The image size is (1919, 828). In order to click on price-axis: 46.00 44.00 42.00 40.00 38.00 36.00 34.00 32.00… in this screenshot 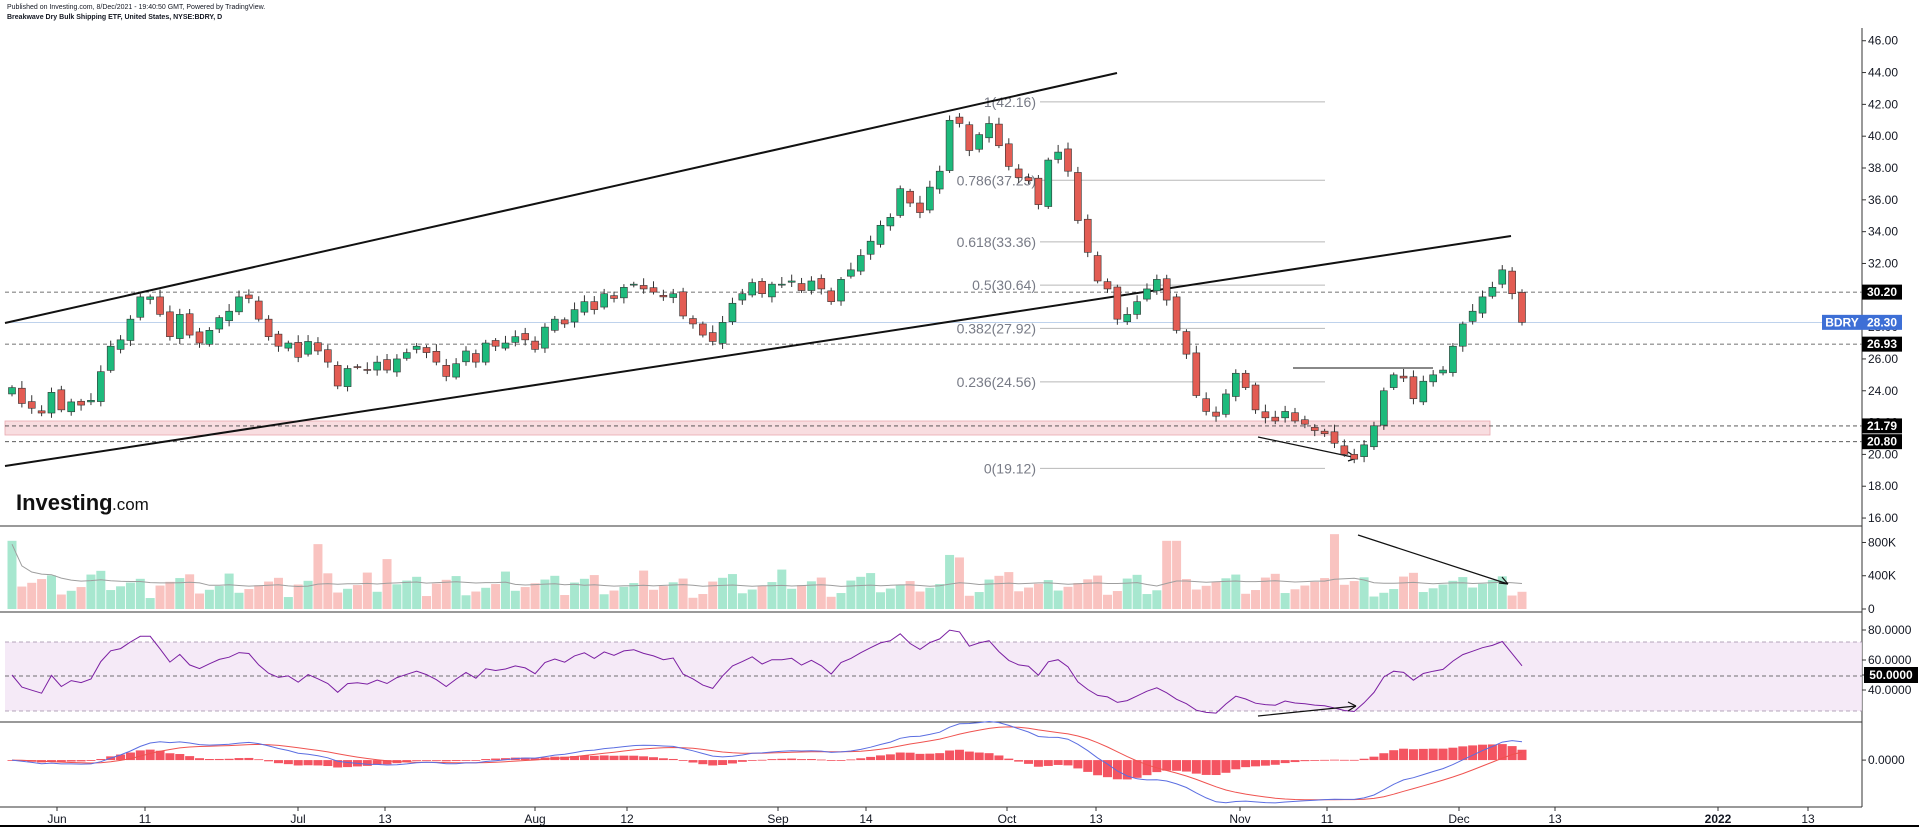, I will do `click(1862, 279)`.